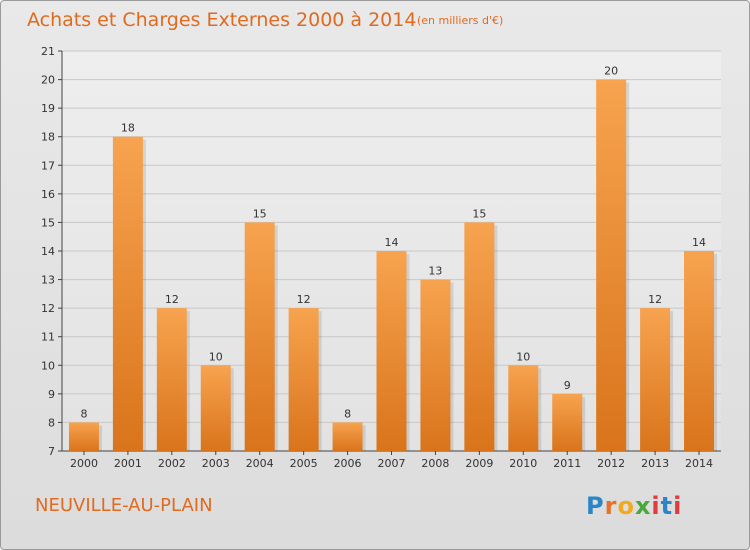 Image resolution: width=750 pixels, height=550 pixels. Describe the element at coordinates (48, 308) in the screenshot. I see `y-tick-label: 12` at that location.